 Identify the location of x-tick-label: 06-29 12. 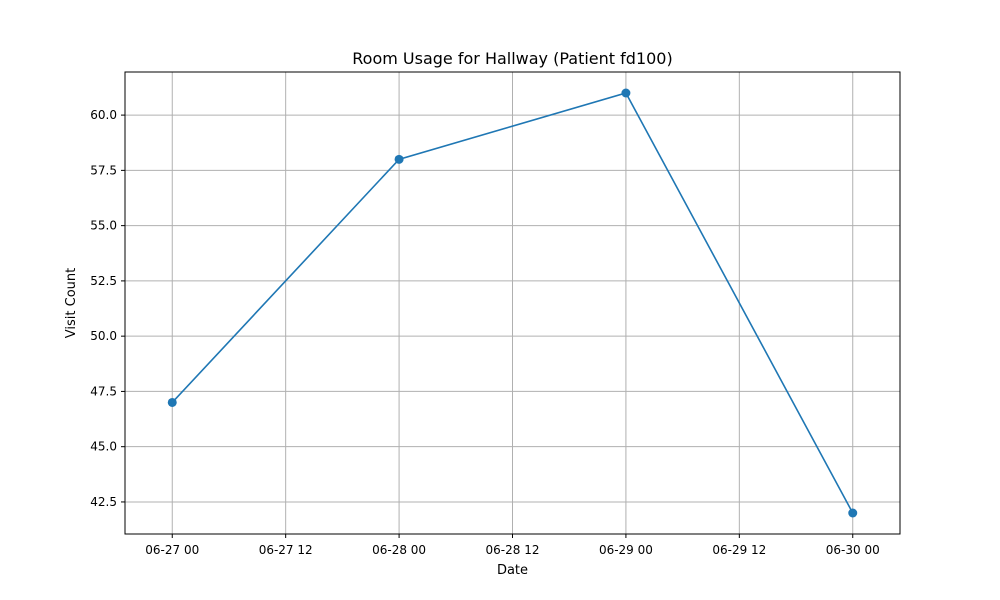
(739, 550).